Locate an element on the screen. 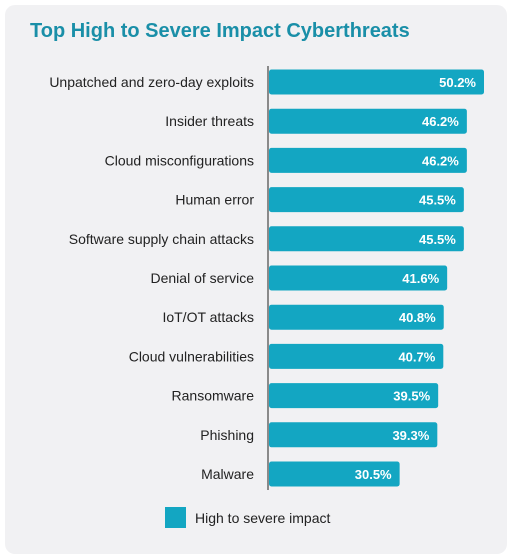 This screenshot has height=559, width=512. legend-swatch is located at coordinates (175, 517).